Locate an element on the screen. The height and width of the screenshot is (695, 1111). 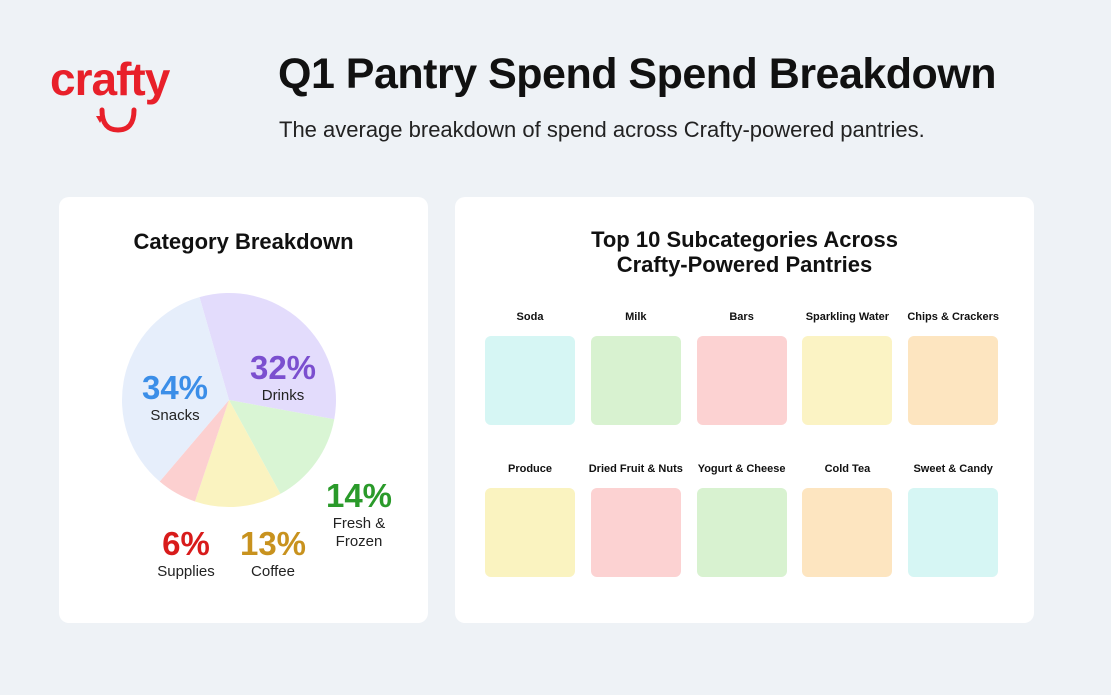
slice-value-label: 14% is located at coordinates (359, 495).